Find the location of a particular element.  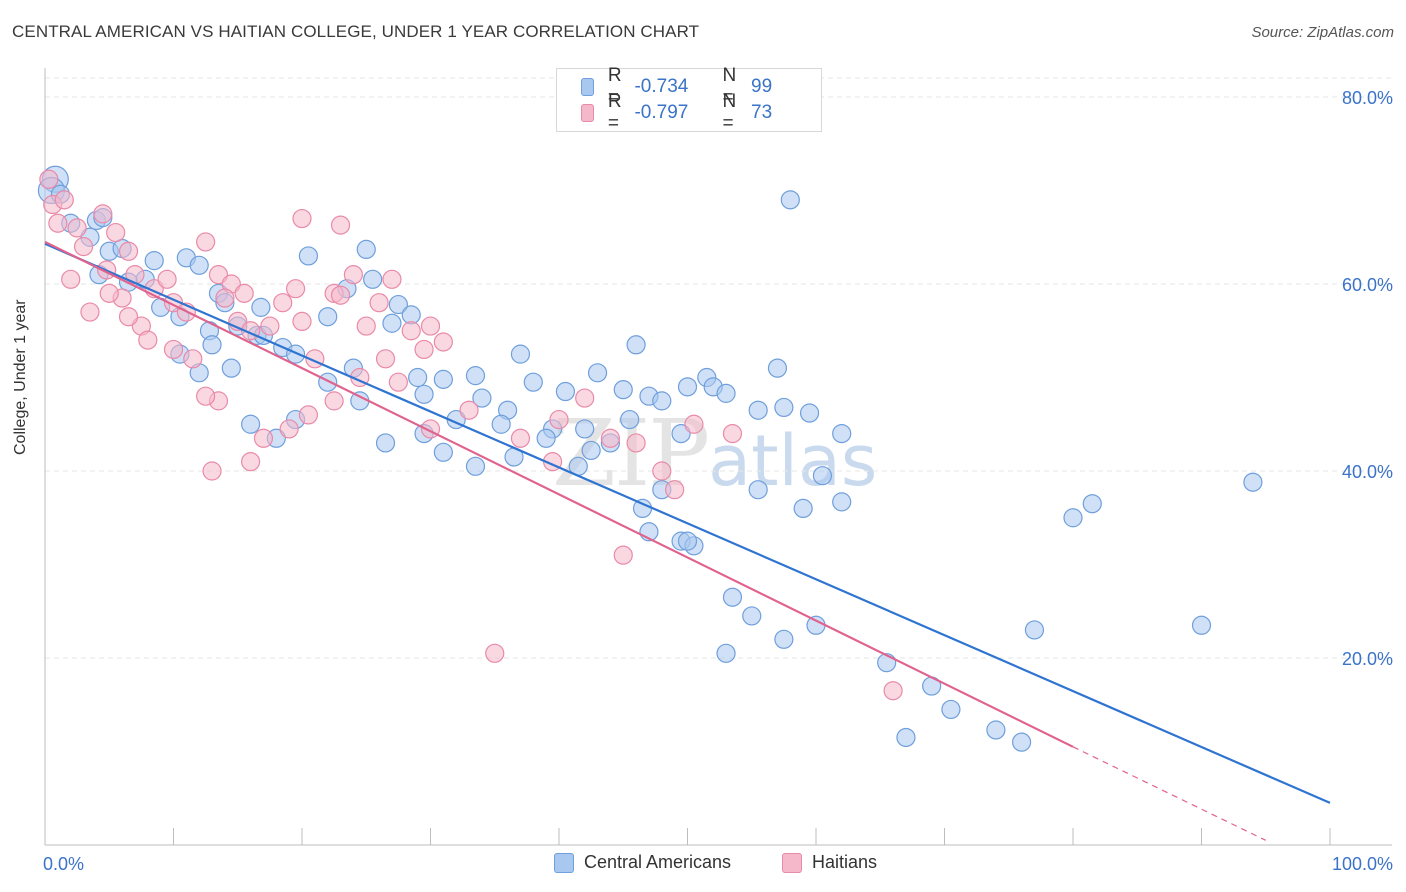

x-tick-label: 100.0% is located at coordinates (1362, 864).